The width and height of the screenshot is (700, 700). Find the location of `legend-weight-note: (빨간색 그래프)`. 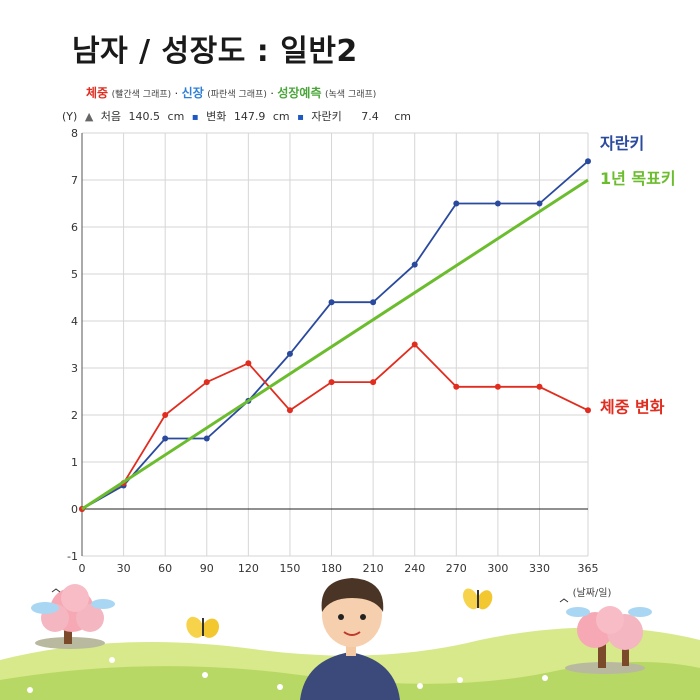

legend-weight-note: (빨간색 그래프) is located at coordinates (141, 95).